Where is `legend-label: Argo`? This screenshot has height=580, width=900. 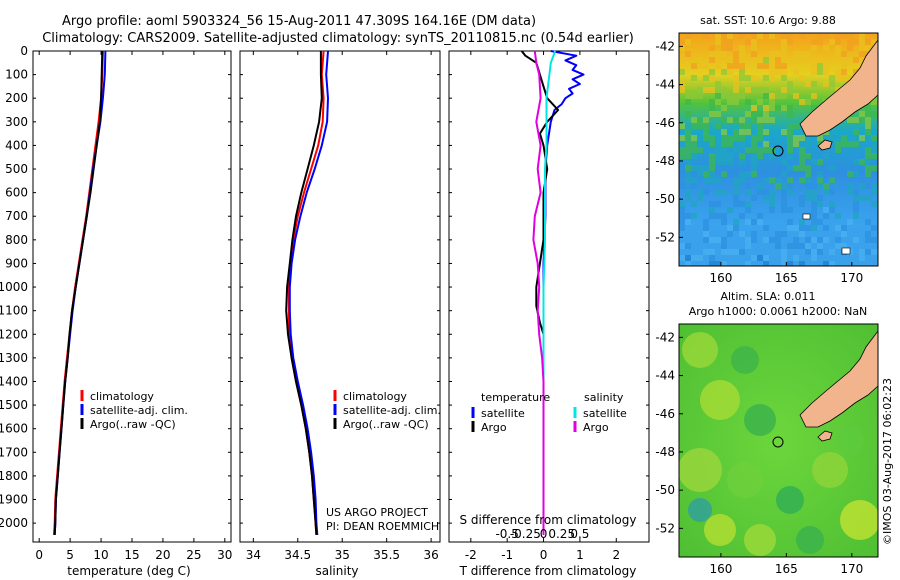
legend-label: Argo is located at coordinates (596, 427).